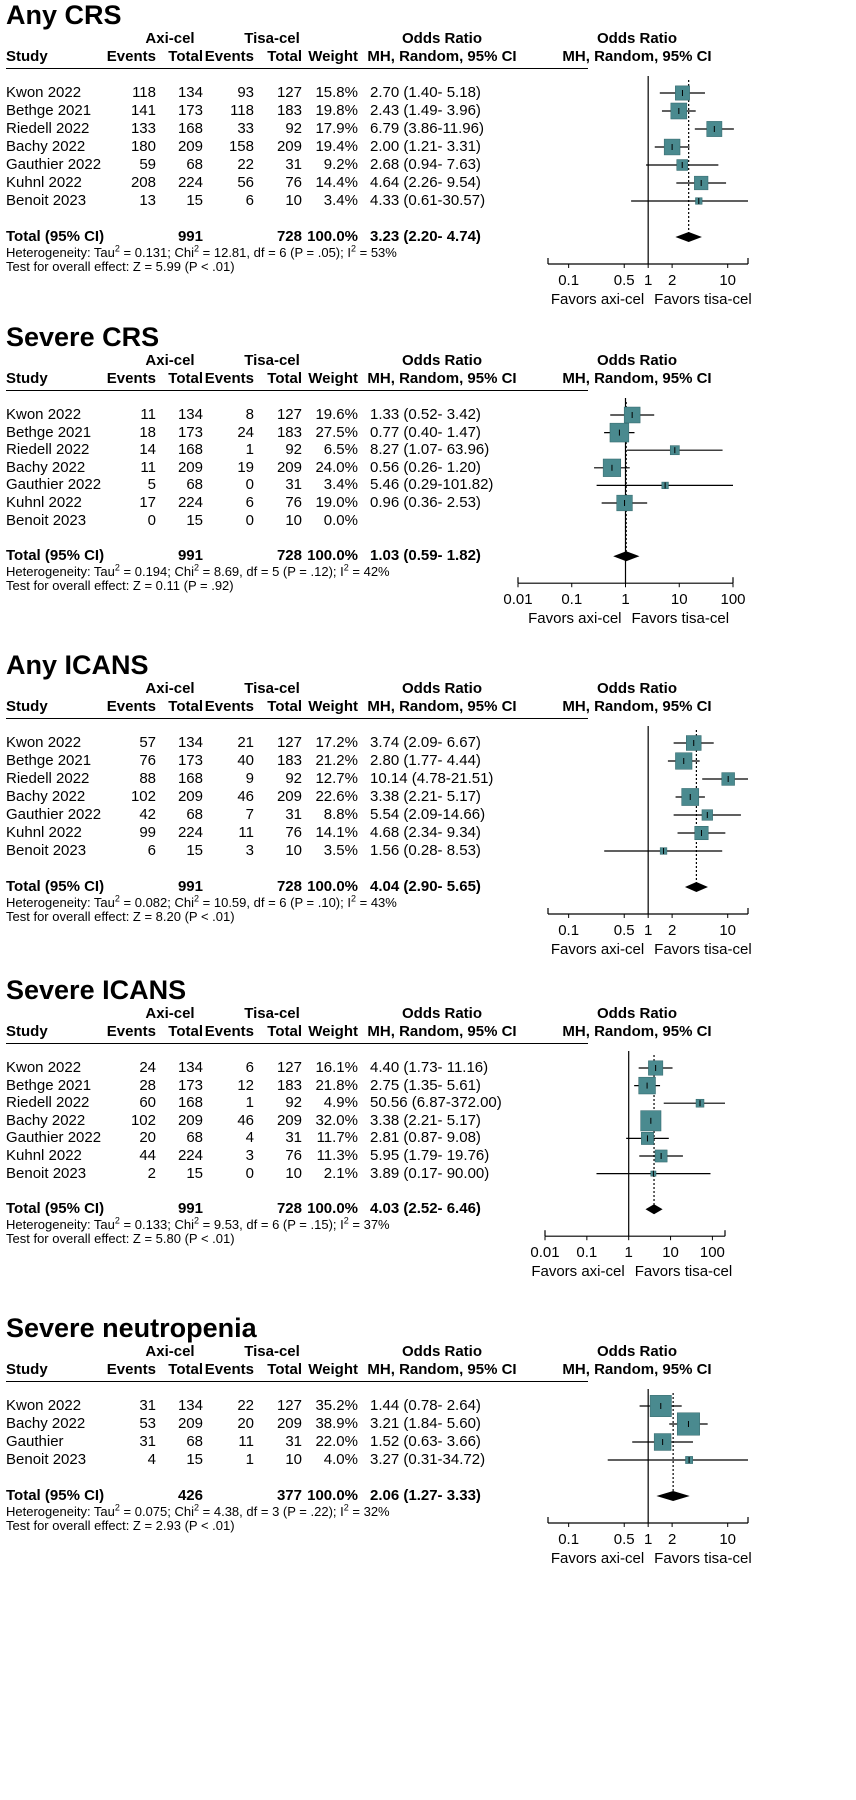  Describe the element at coordinates (147, 1441) in the screenshot. I see `axi-events: 31` at that location.